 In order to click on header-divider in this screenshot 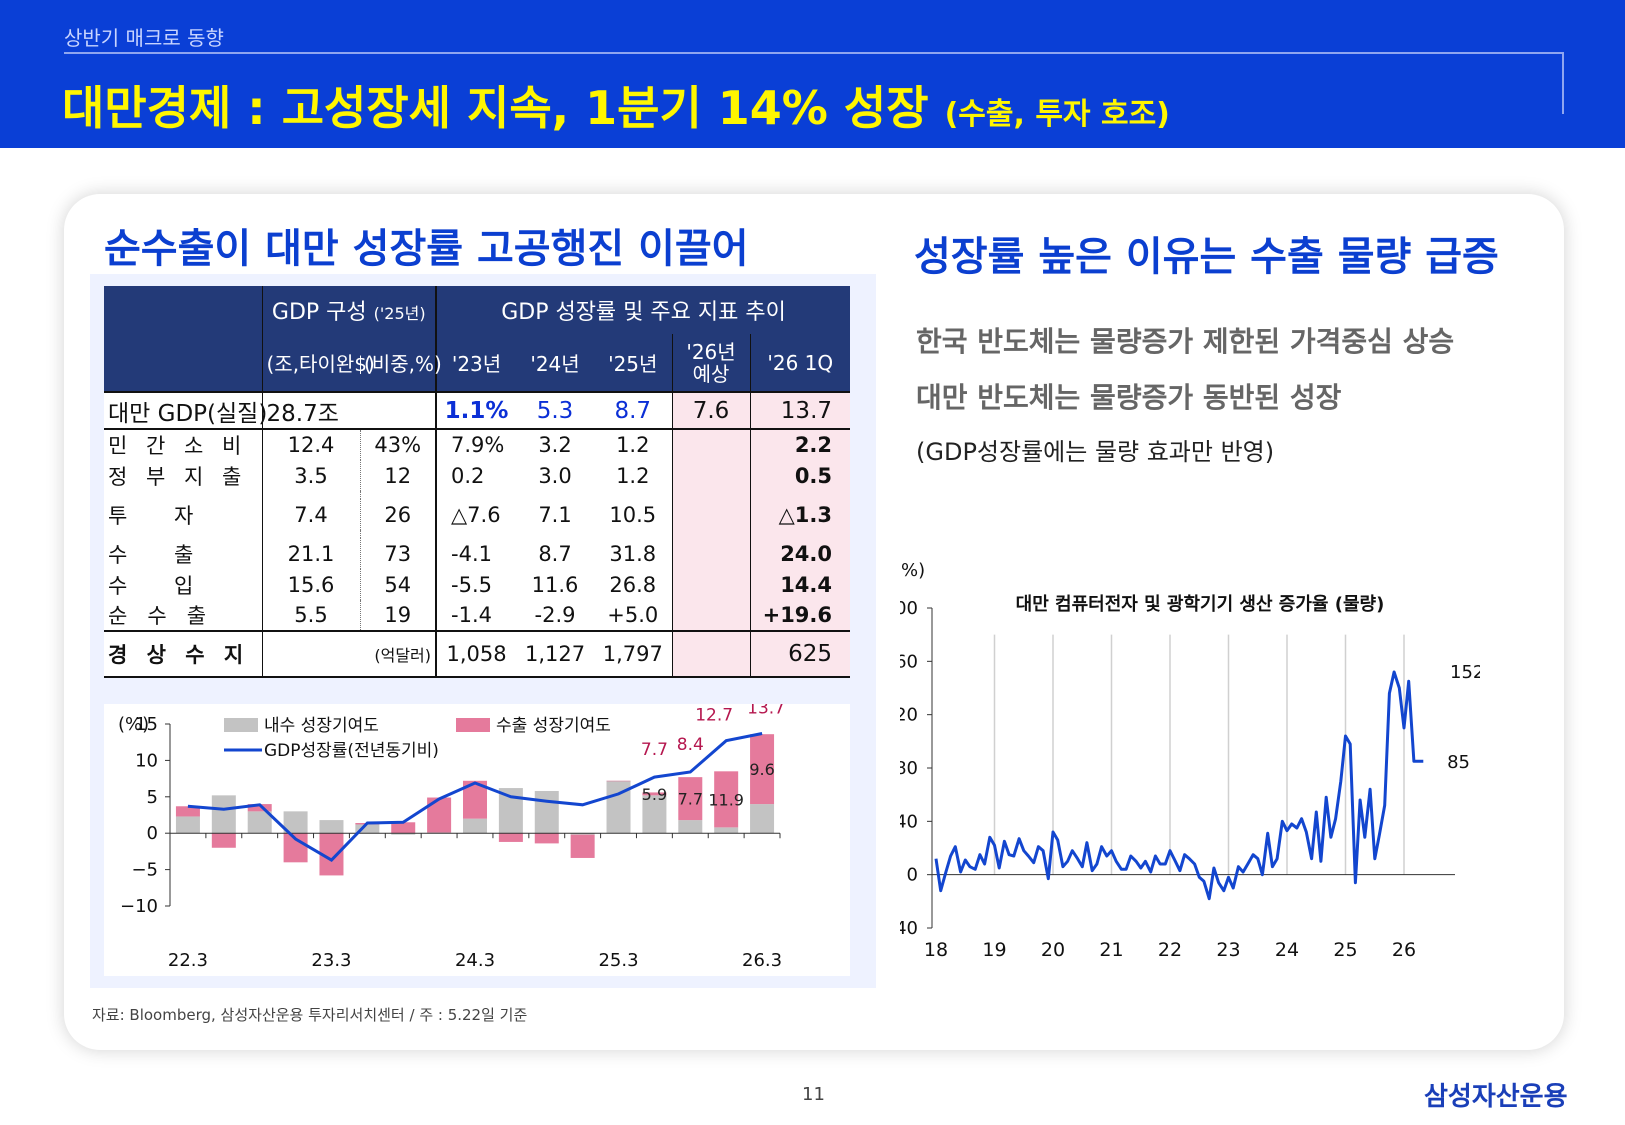, I will do `click(814, 53)`.